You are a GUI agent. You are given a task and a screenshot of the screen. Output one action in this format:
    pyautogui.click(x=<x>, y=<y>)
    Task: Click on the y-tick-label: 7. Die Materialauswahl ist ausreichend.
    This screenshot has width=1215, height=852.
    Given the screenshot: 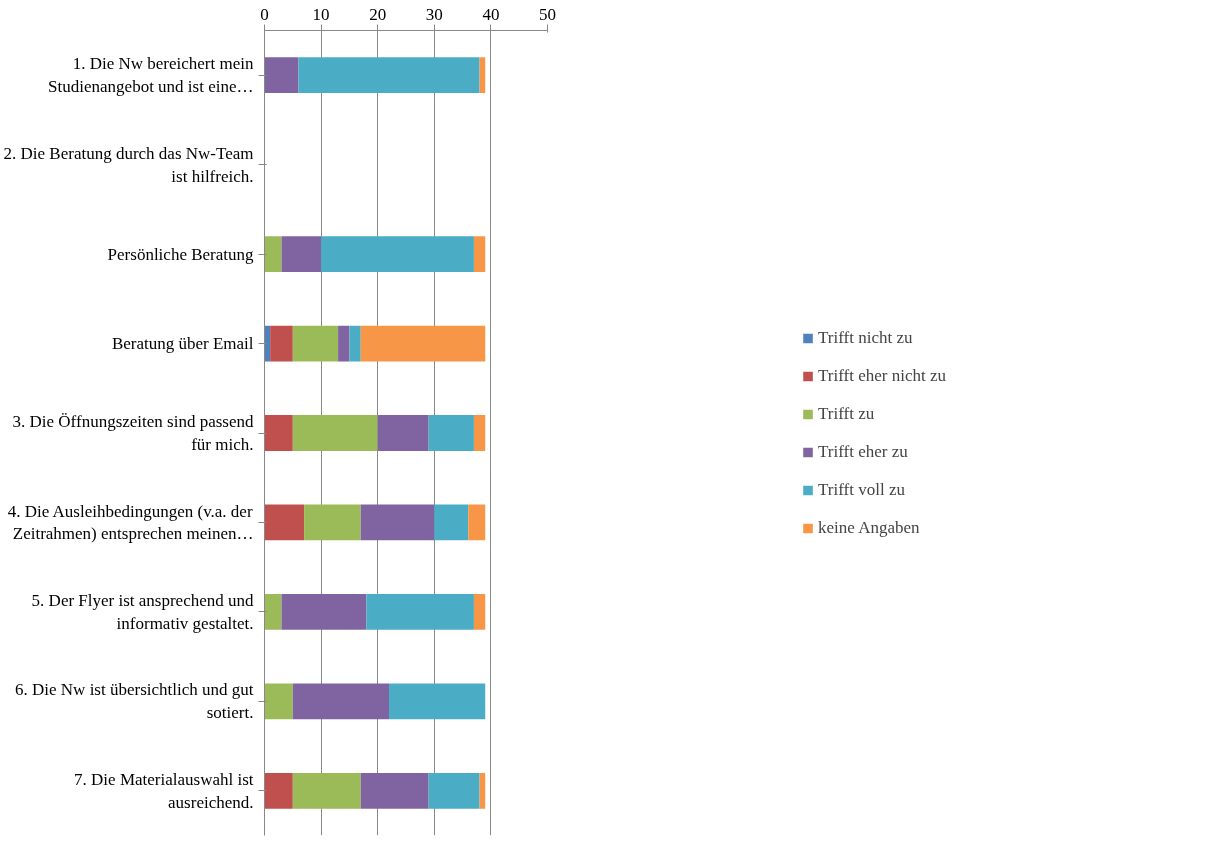 What is the action you would take?
    pyautogui.click(x=164, y=790)
    